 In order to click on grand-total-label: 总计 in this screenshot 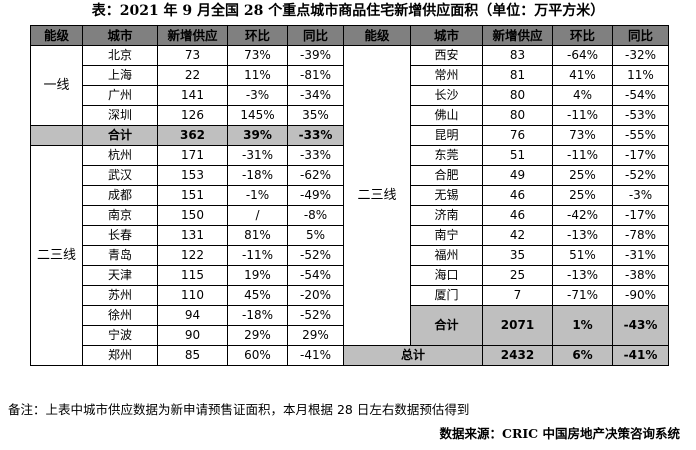, I will do `click(413, 355)`.